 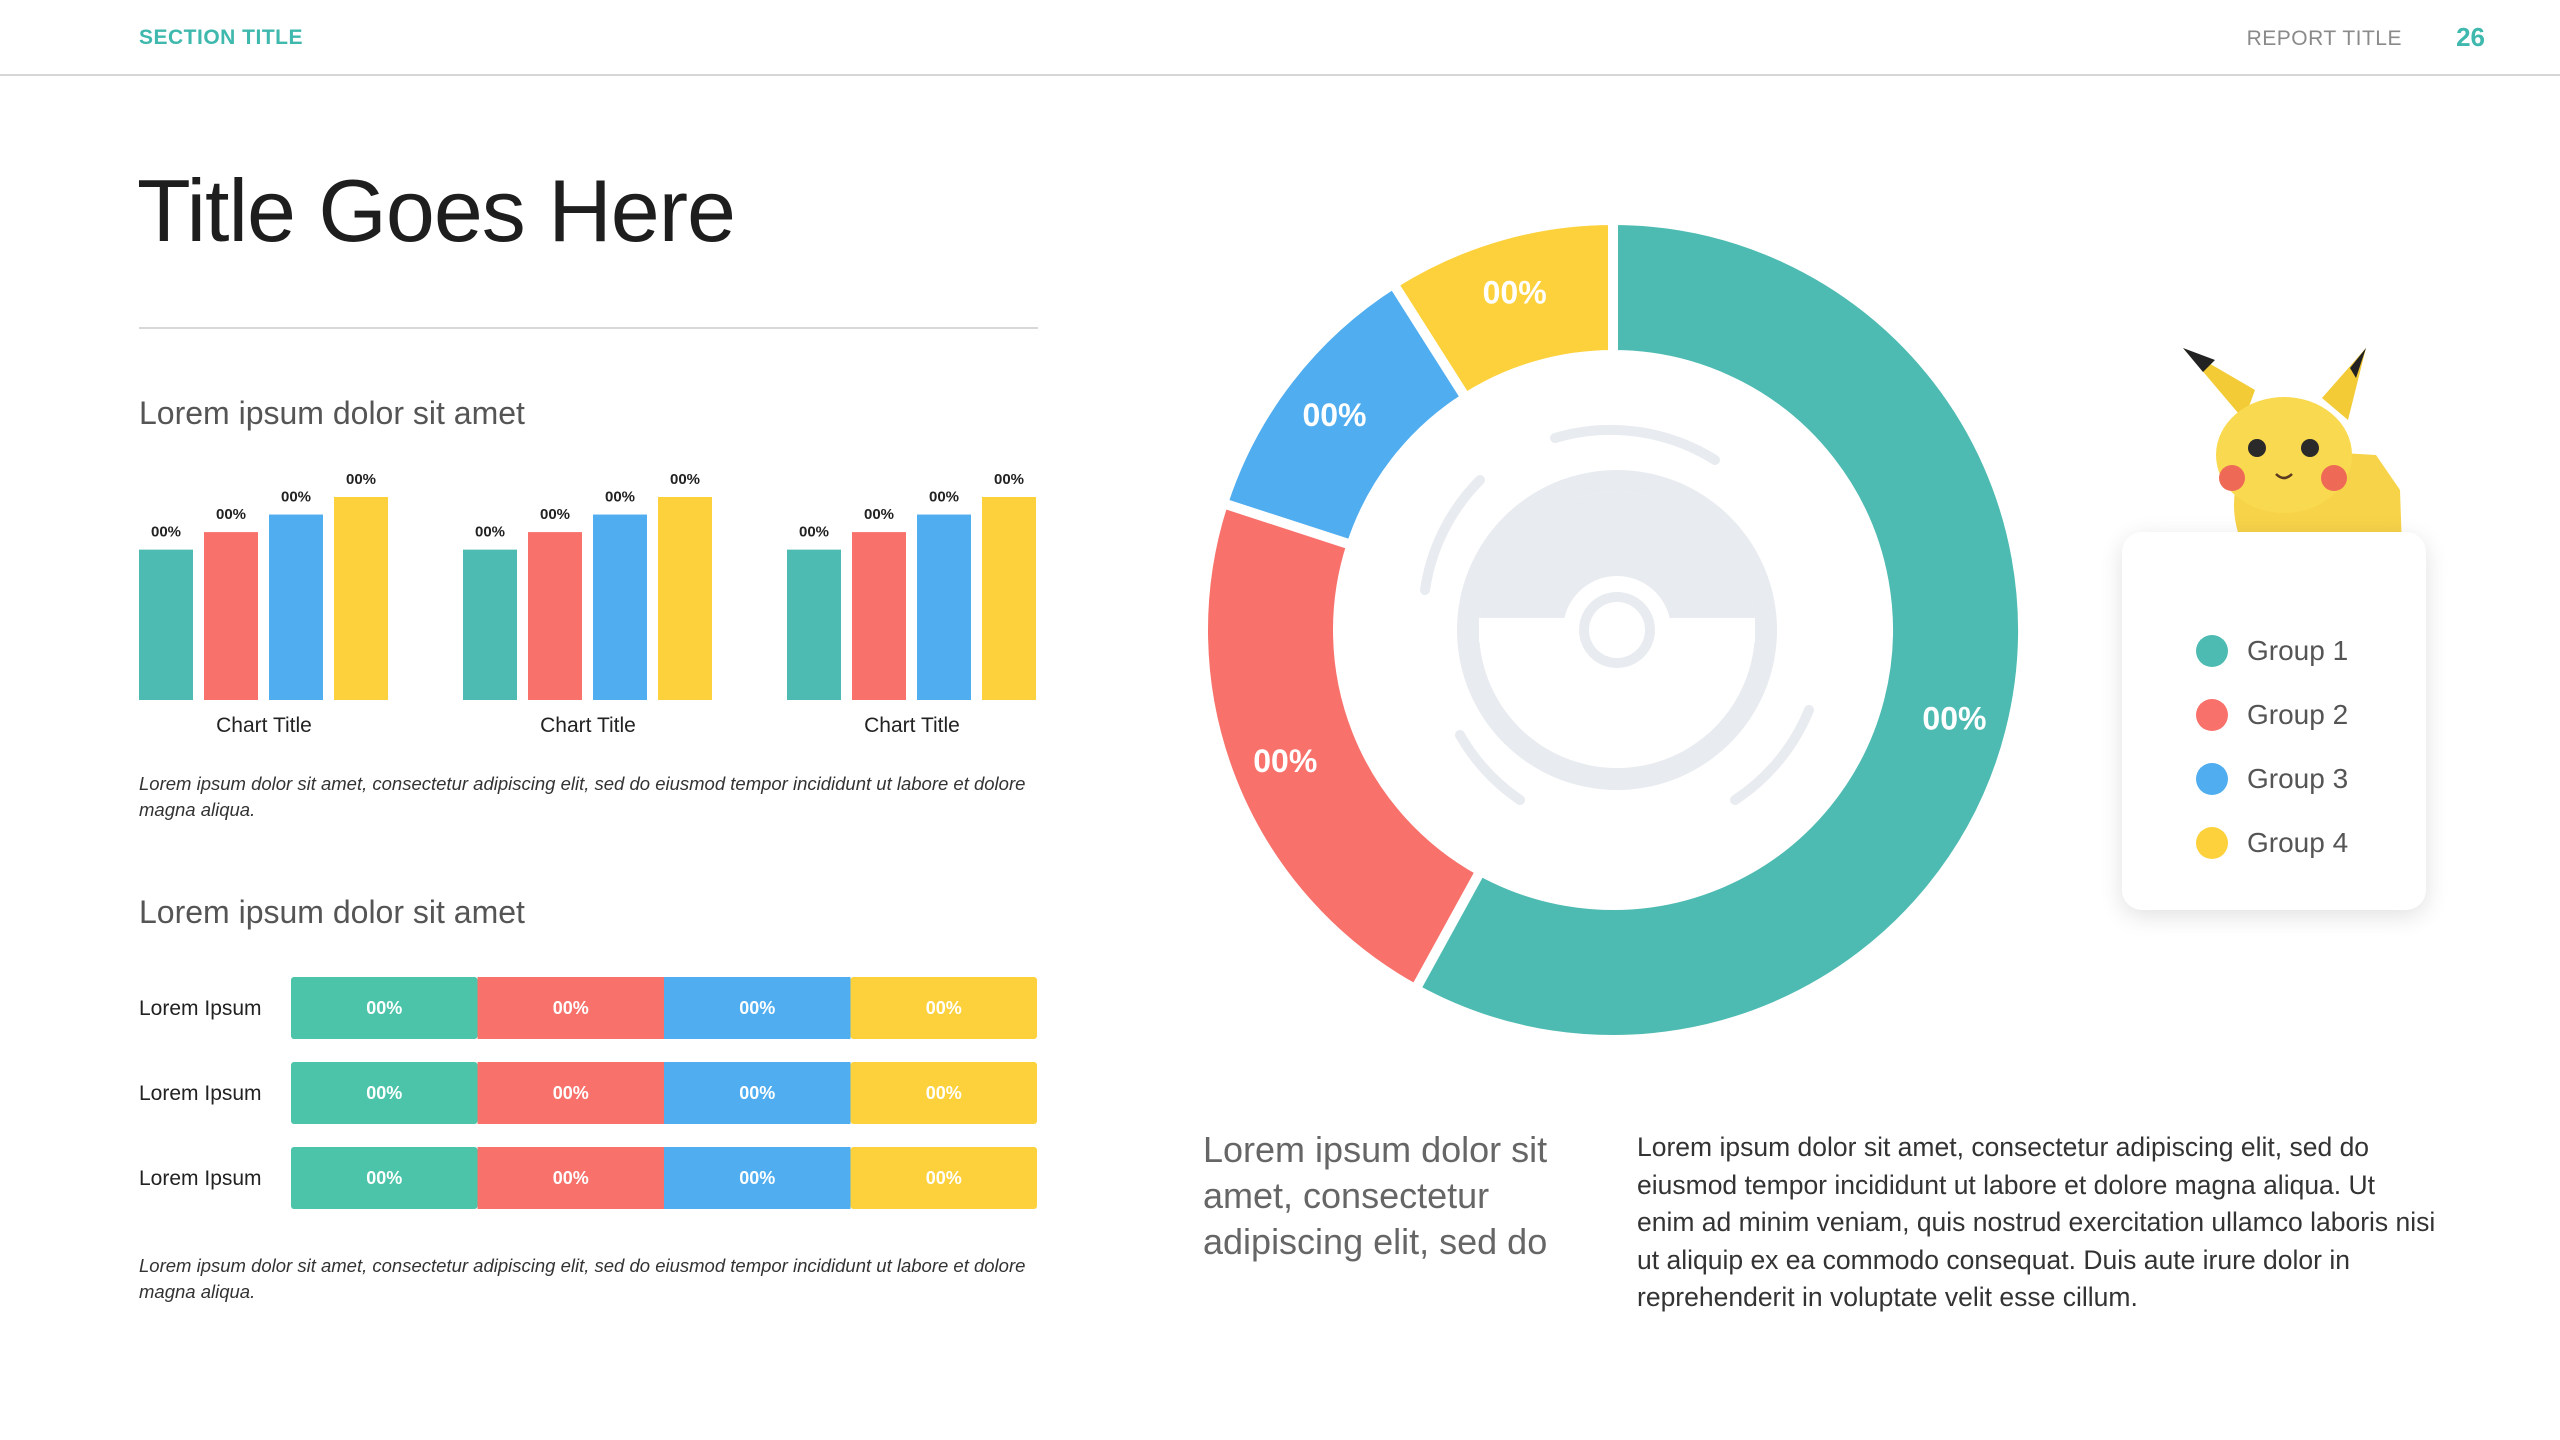 I want to click on legend-label: Group 4, so click(x=2298, y=842).